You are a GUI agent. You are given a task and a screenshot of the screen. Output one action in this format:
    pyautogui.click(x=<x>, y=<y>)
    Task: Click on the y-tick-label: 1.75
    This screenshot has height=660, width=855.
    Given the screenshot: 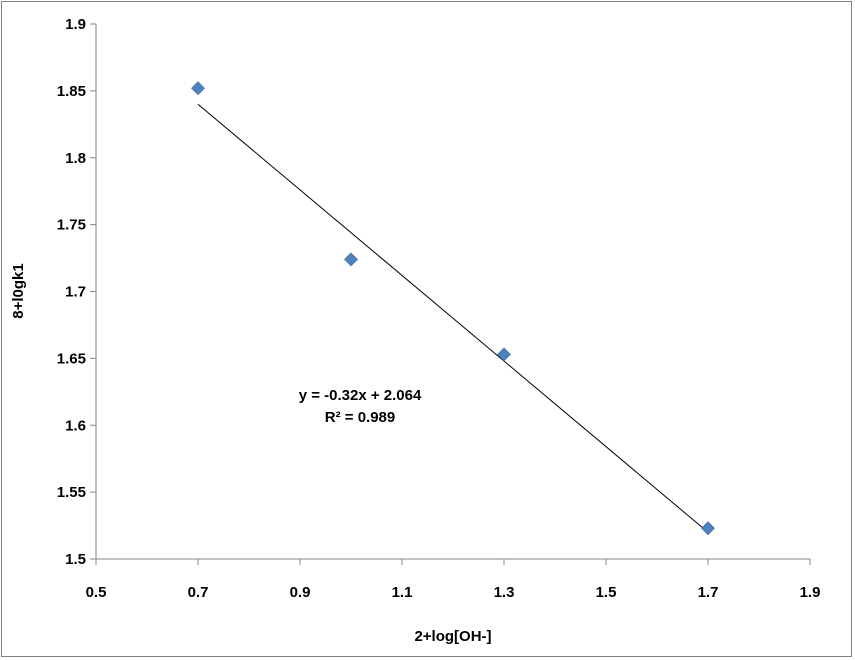 What is the action you would take?
    pyautogui.click(x=71, y=225)
    